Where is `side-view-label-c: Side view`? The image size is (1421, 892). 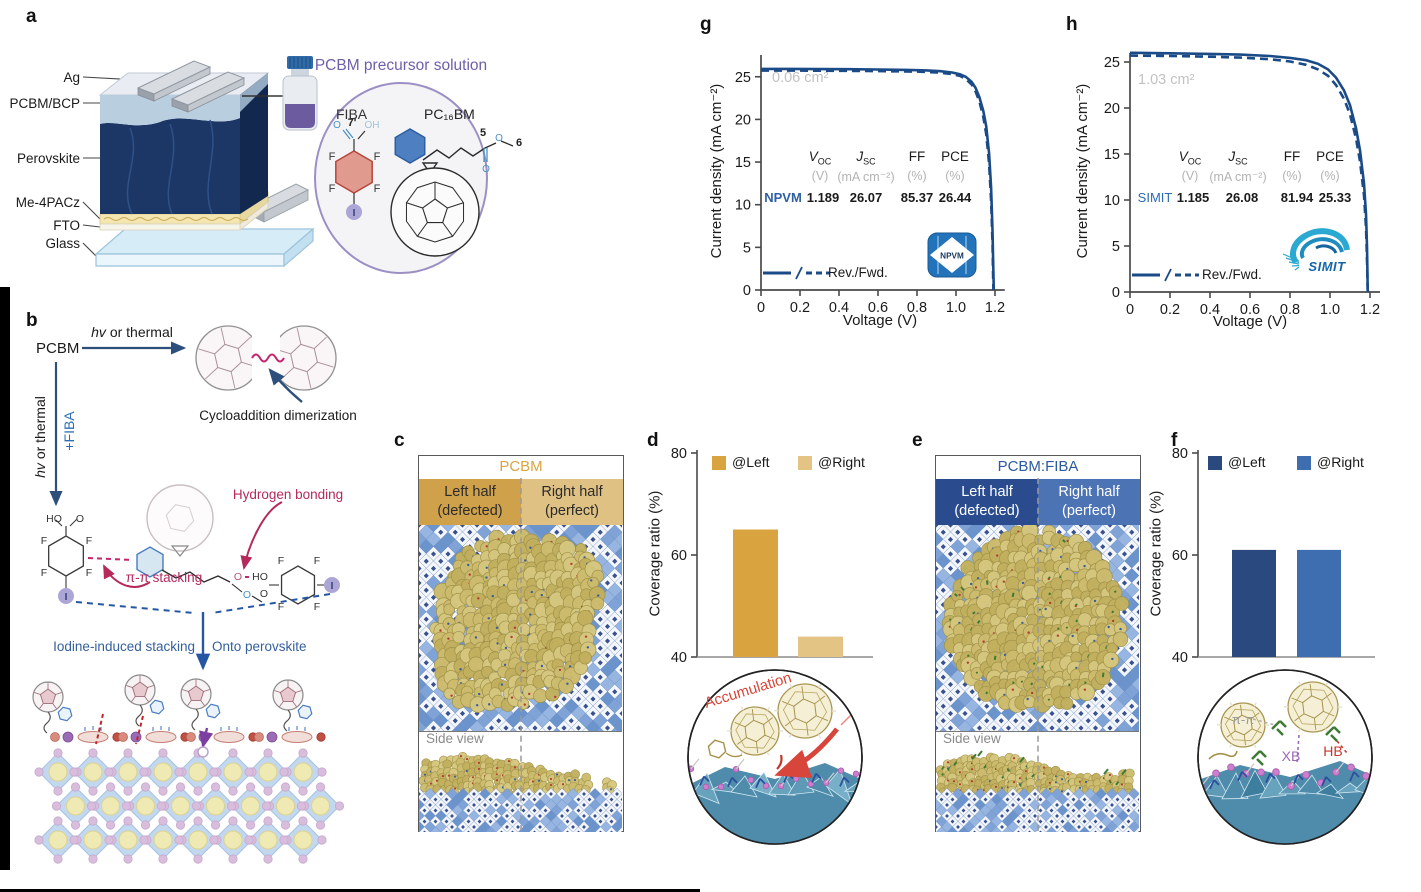
side-view-label-c: Side view is located at coordinates (455, 738).